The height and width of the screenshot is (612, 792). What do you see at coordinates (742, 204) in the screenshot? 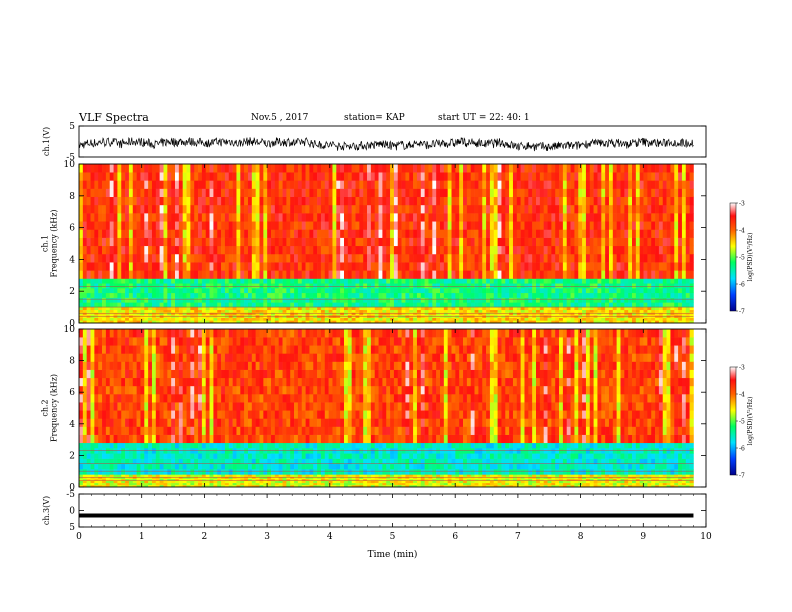
I see `colorbar-tick-label: -3` at bounding box center [742, 204].